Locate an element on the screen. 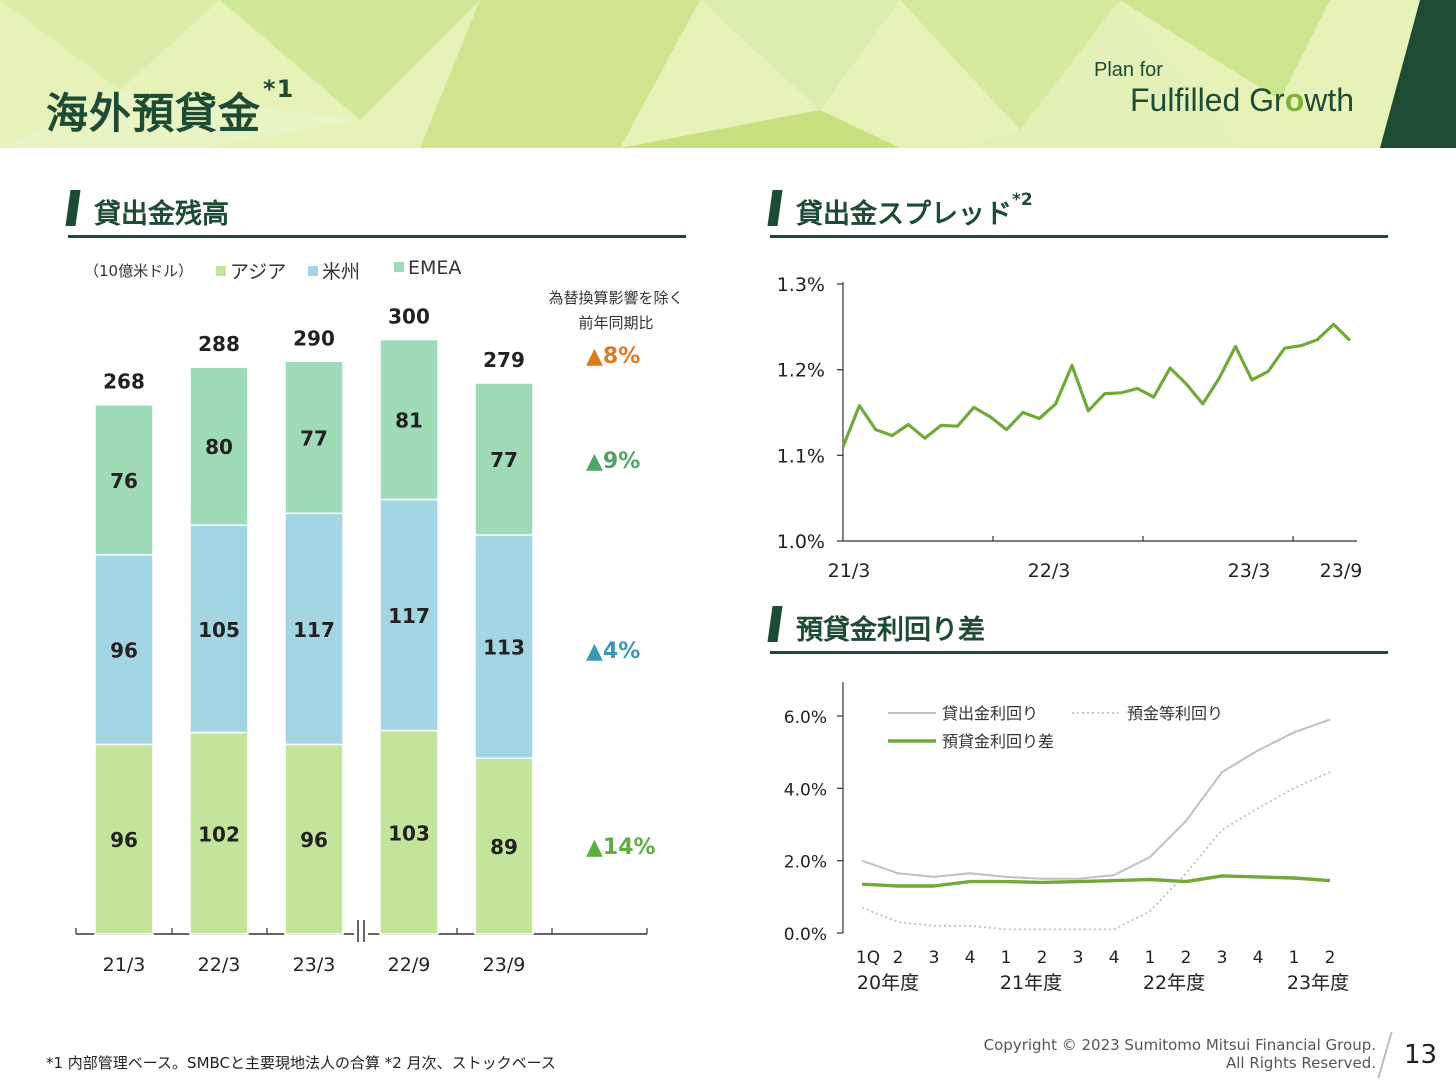  y-tick-label: 4.0% is located at coordinates (805, 790).